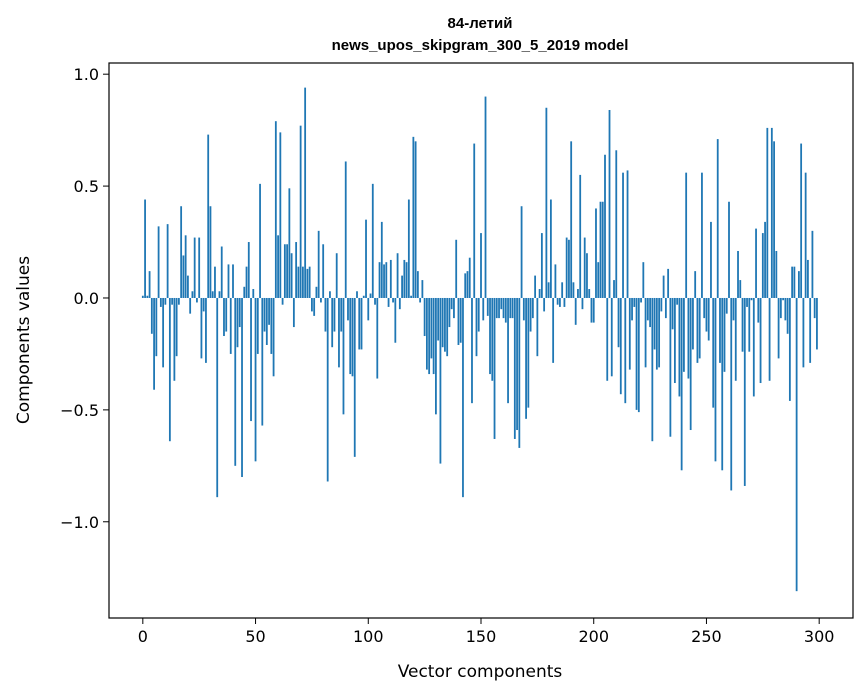  What do you see at coordinates (86, 186) in the screenshot?
I see `y-tick-label: 0.5` at bounding box center [86, 186].